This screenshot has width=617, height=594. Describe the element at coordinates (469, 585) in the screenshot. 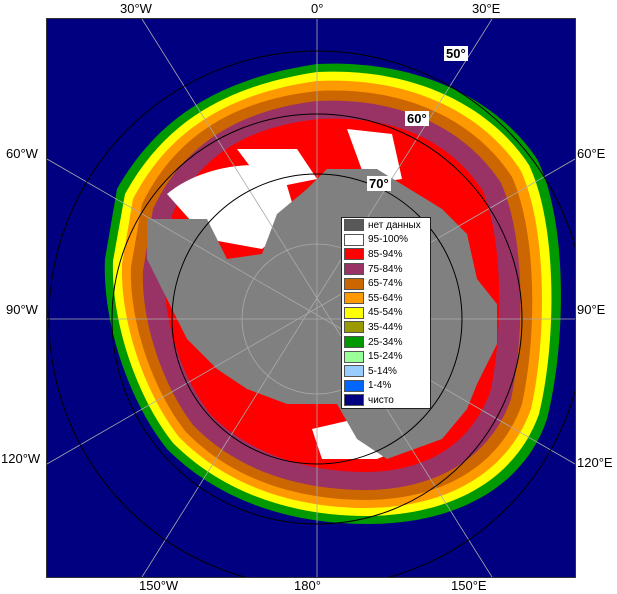

I see `lon-label-150e: 150°E` at that location.